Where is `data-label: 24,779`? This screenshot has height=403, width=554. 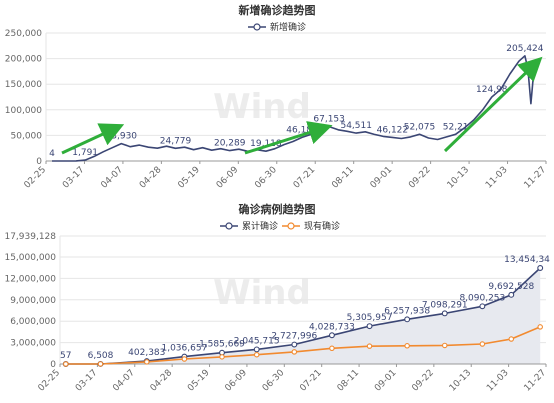
data-label: 24,779 is located at coordinates (176, 141).